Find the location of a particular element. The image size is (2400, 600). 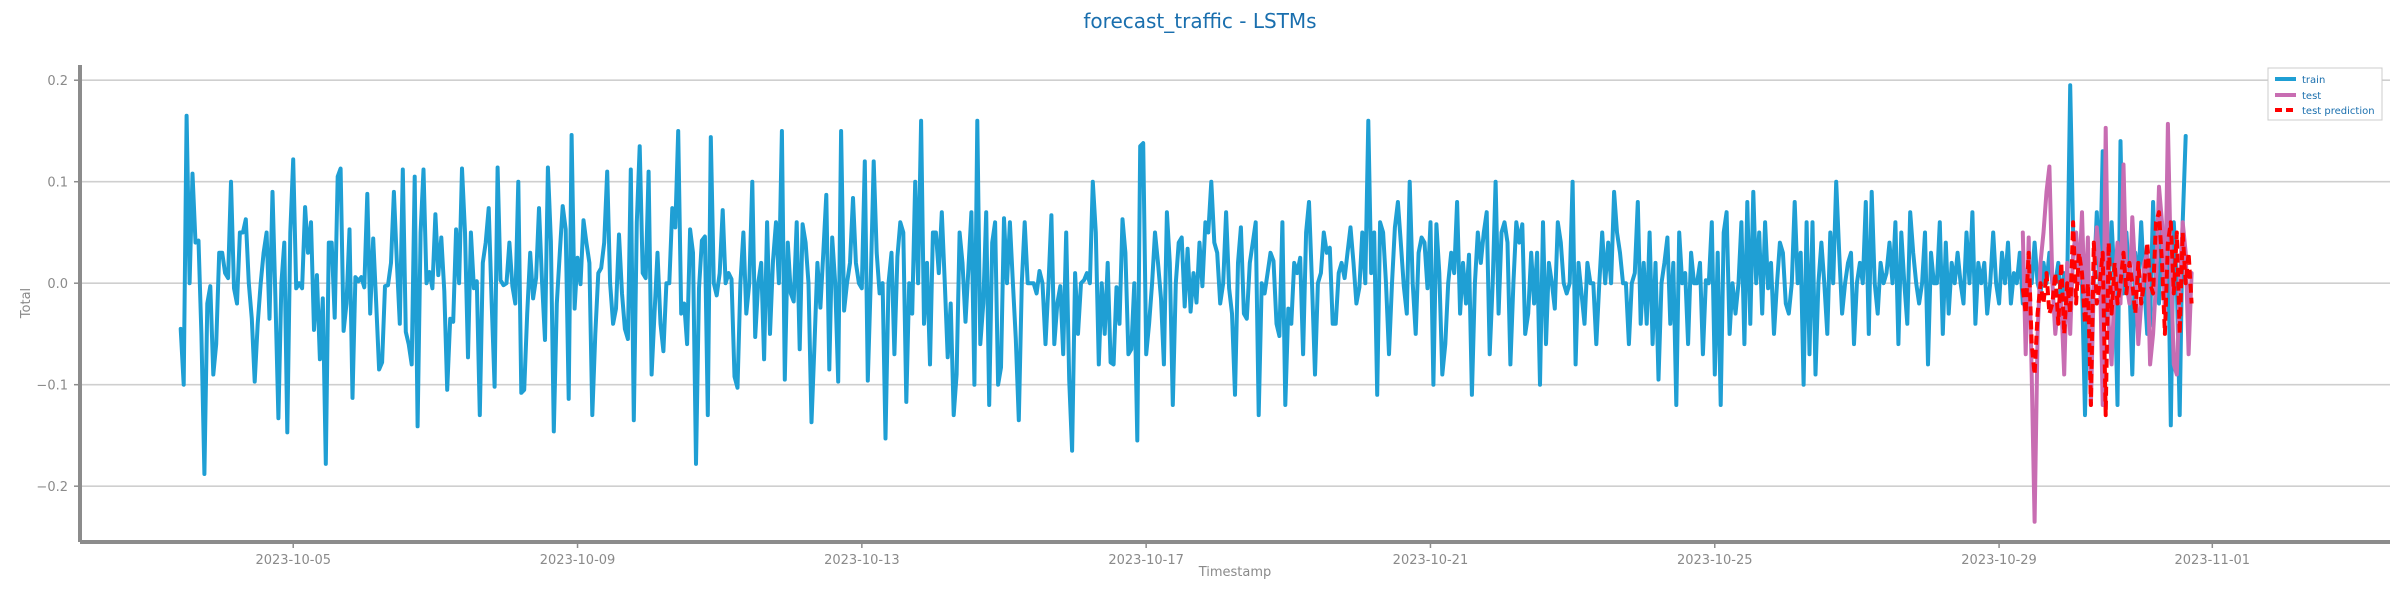

y-ticks: 0.2 0.1 0.0 −0.1 −0.2 is located at coordinates (58, 284).